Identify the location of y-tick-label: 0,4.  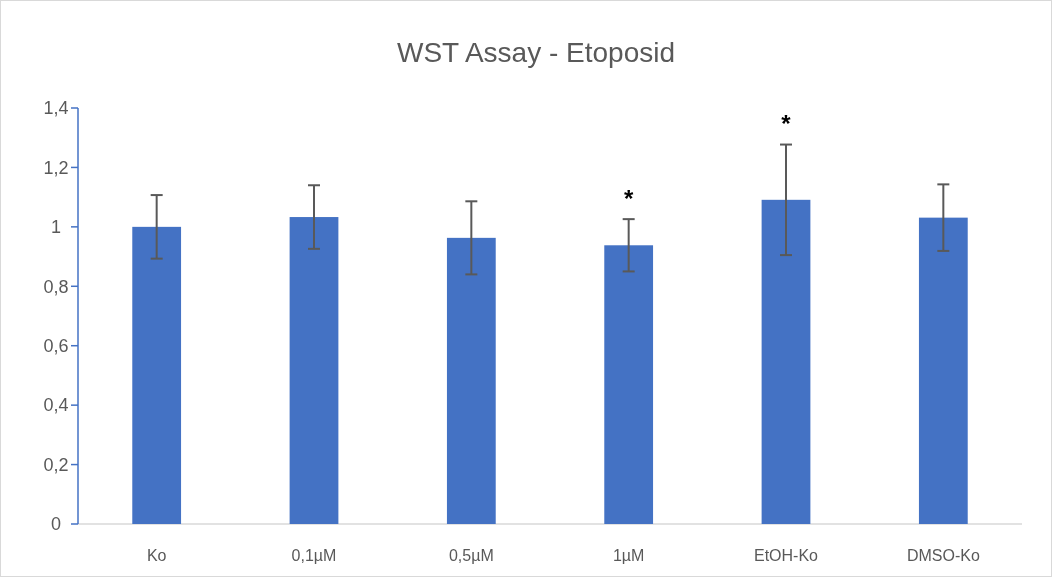
(56, 405).